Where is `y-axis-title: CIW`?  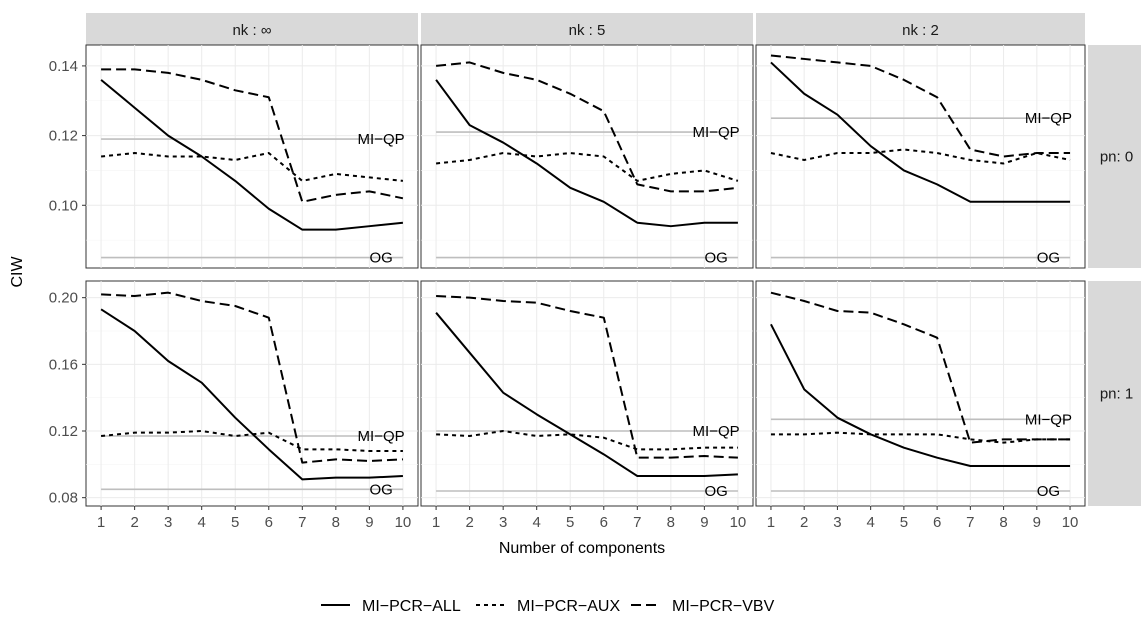
y-axis-title: CIW is located at coordinates (17, 272).